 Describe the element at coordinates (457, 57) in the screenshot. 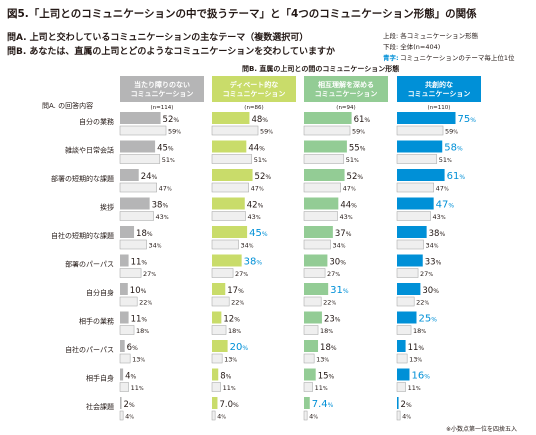

I see `legend-highlight-text: コミュニケーションのテーマ毎上位1位` at that location.